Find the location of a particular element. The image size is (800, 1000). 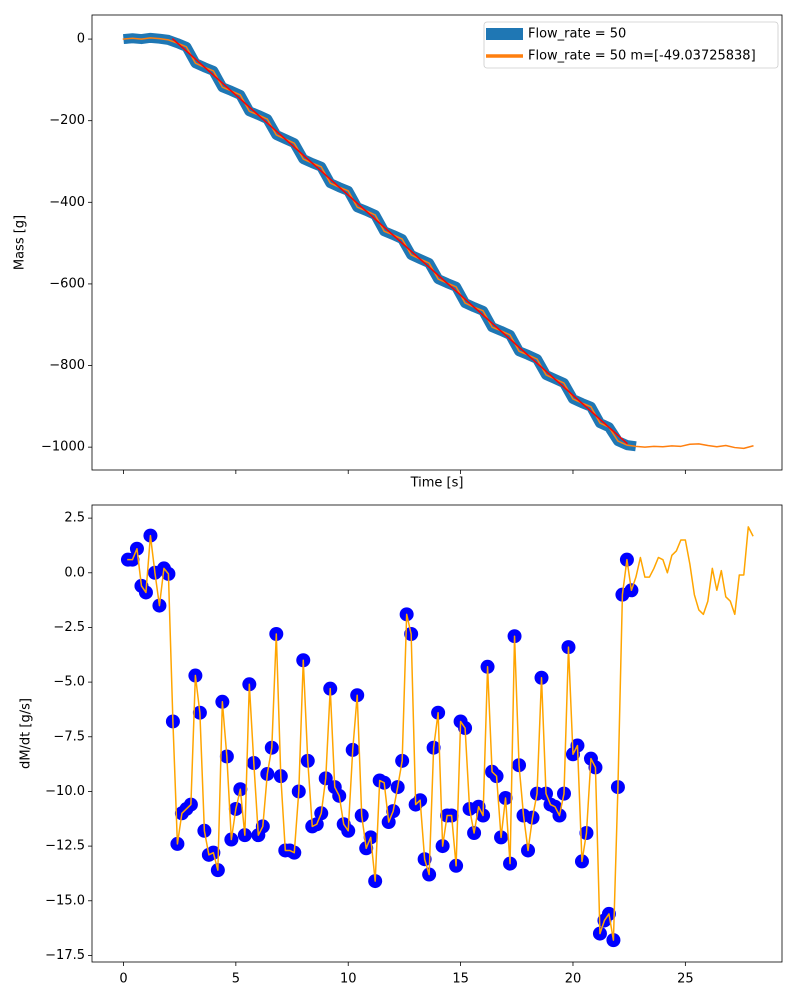

x-tick-label: 0 is located at coordinates (123, 979).